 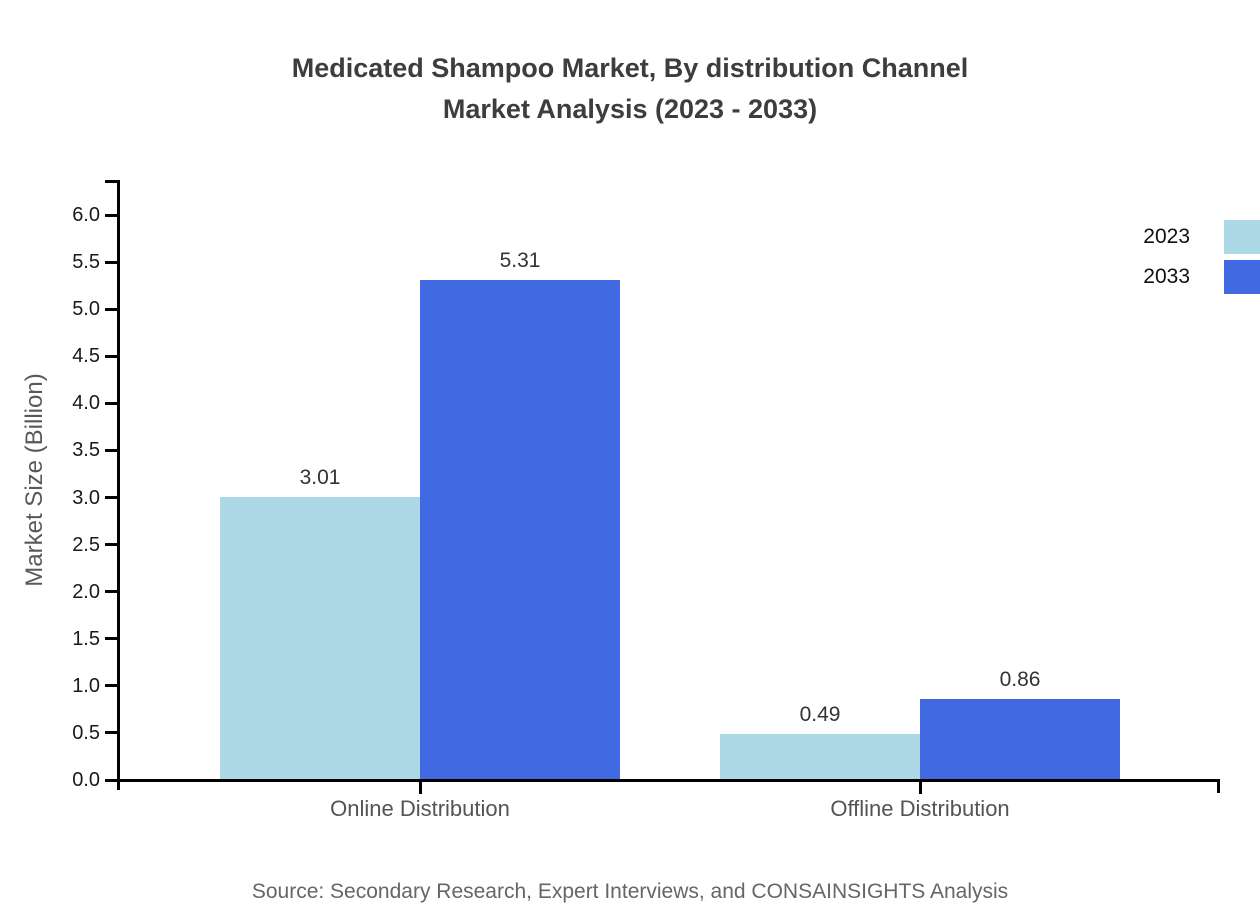 What do you see at coordinates (111, 181) in the screenshot?
I see `y-axis-end-tick` at bounding box center [111, 181].